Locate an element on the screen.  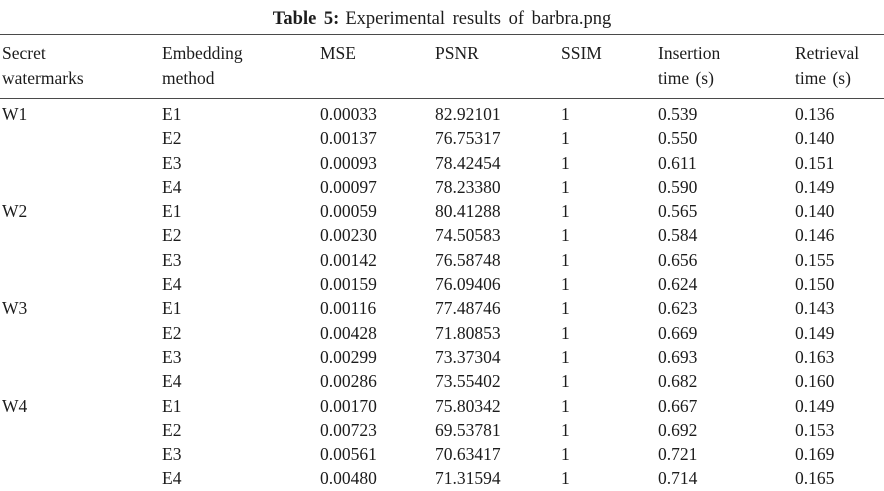
table-row: E4 0.00159 76.09406 1 0.624 0.150 is located at coordinates (442, 284).